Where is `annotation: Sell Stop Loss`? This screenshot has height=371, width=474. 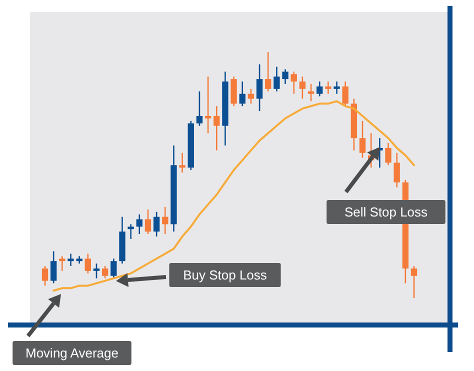 annotation: Sell Stop Loss is located at coordinates (386, 212).